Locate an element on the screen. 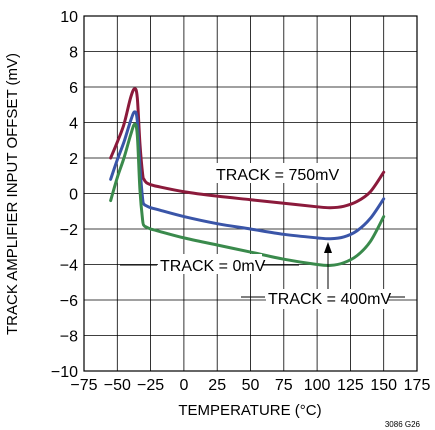 This screenshot has width=435, height=430. y-tick-label: −10 is located at coordinates (64, 372).